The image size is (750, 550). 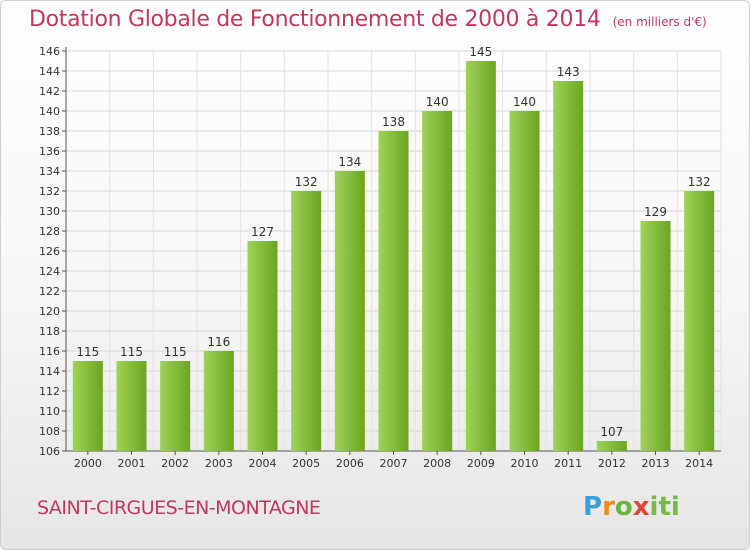 I want to click on y-tick-label: 134, so click(x=49, y=171).